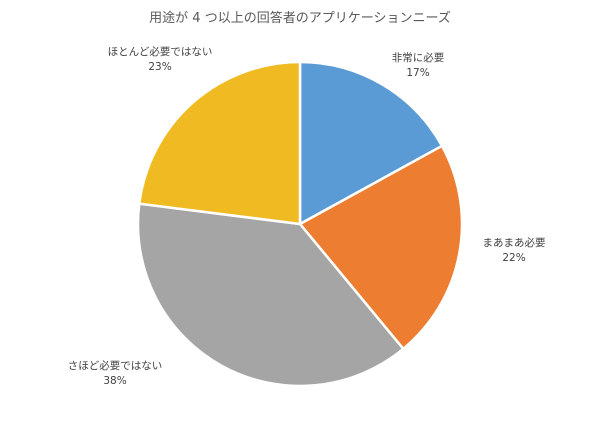 The height and width of the screenshot is (435, 600). I want to click on slice-label-category-4: ほとんど必要ではない, so click(160, 51).